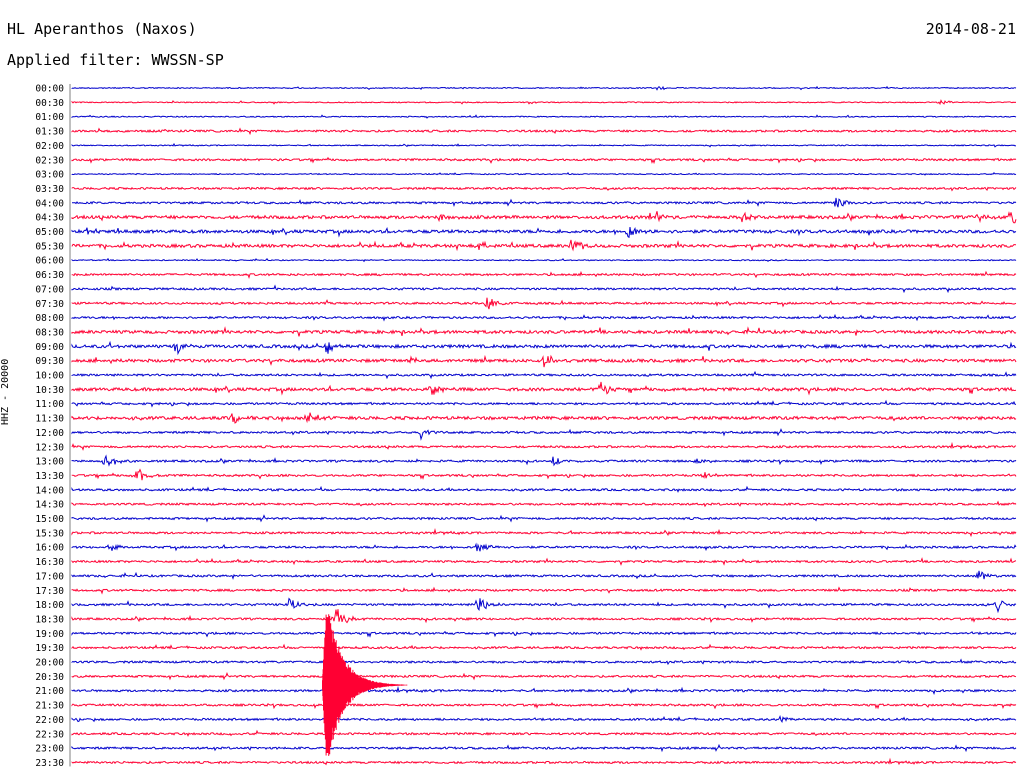 The height and width of the screenshot is (780, 1024). I want to click on date-label: 2014-08-21, so click(970, 29).